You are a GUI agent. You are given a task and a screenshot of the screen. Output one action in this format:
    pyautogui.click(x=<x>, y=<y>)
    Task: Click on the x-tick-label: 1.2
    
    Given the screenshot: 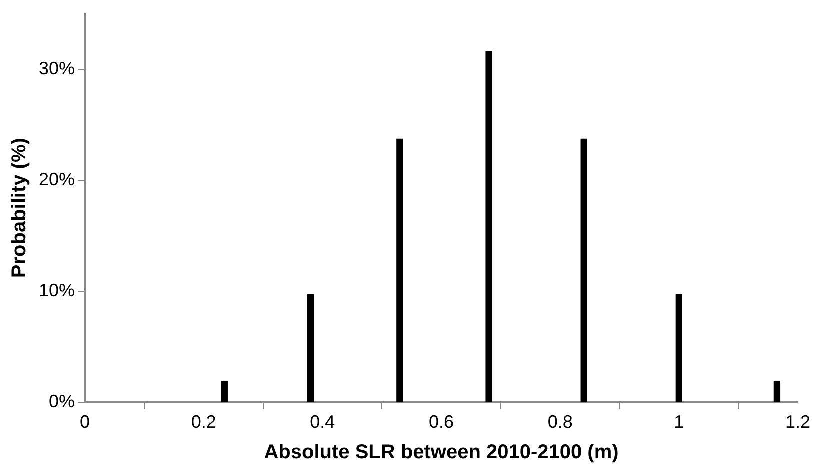 What is the action you would take?
    pyautogui.click(x=798, y=422)
    